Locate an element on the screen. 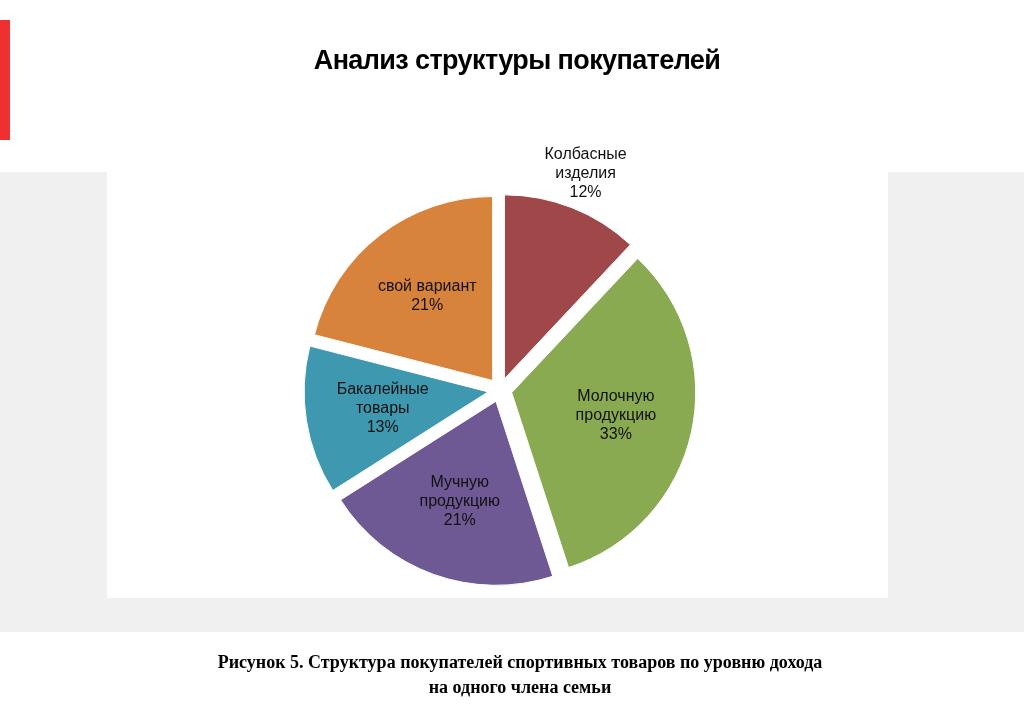  text: Рисунок 5. Структура покупателей спортивных товаров по уровню дохода на одного члена семьи is located at coordinates (520, 674).